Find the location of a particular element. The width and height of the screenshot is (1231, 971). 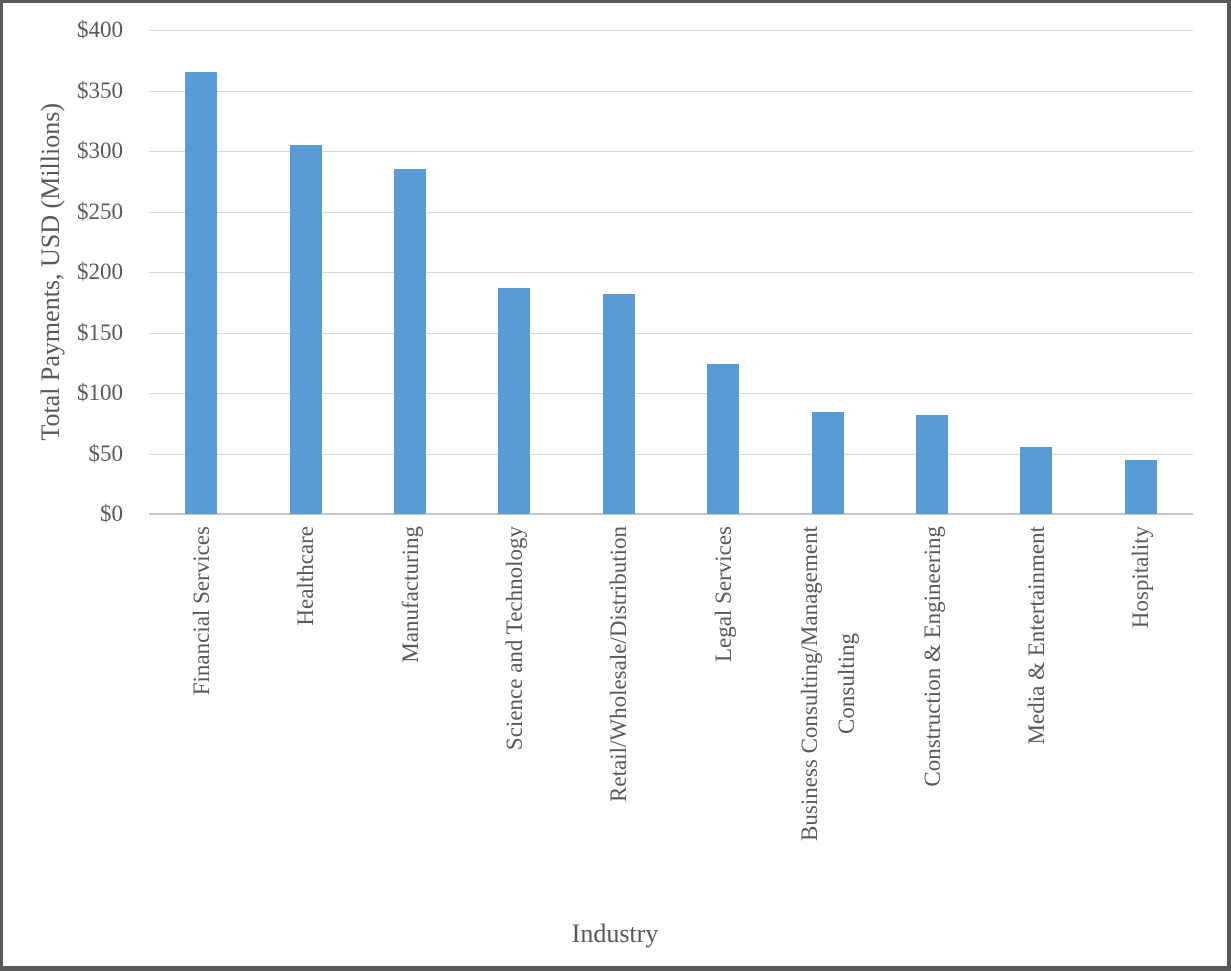

x-label-slot: Construction & Engineering is located at coordinates (932, 722).